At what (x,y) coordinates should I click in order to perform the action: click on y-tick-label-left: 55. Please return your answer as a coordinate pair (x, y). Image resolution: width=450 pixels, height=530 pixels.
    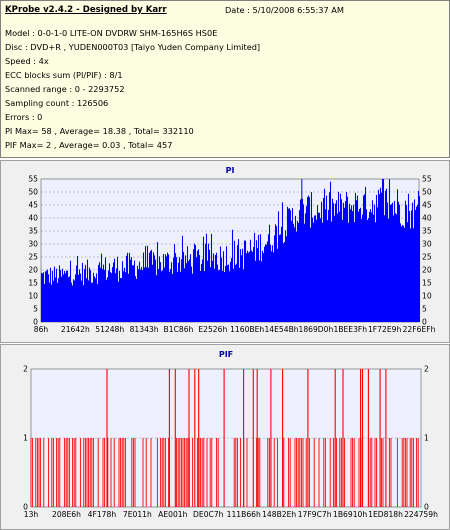
    Looking at the image, I should click on (33, 179).